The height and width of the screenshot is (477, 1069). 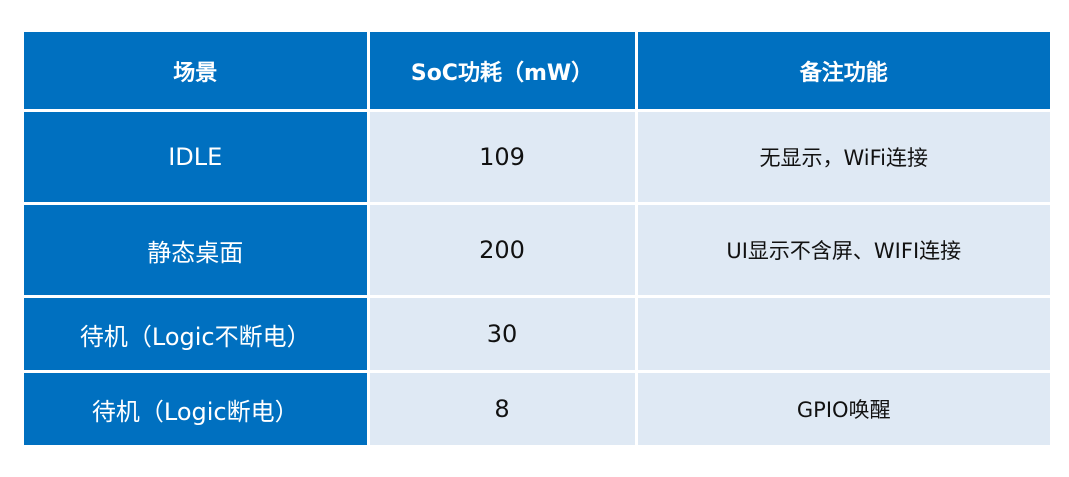 I want to click on note-cell: 无显示，WiFi连接, so click(x=842, y=157).